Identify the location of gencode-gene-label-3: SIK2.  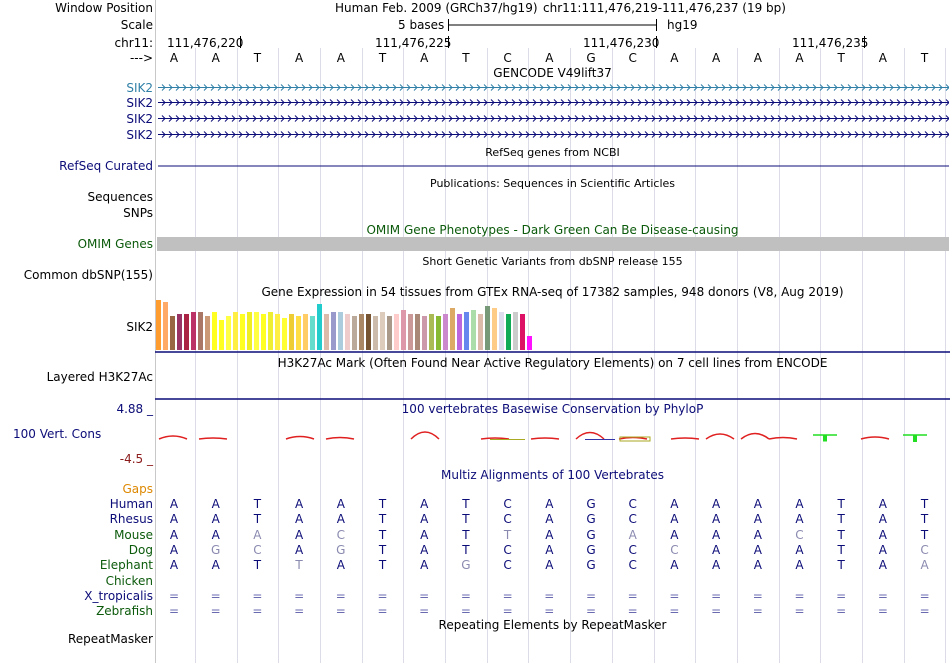
(139, 119).